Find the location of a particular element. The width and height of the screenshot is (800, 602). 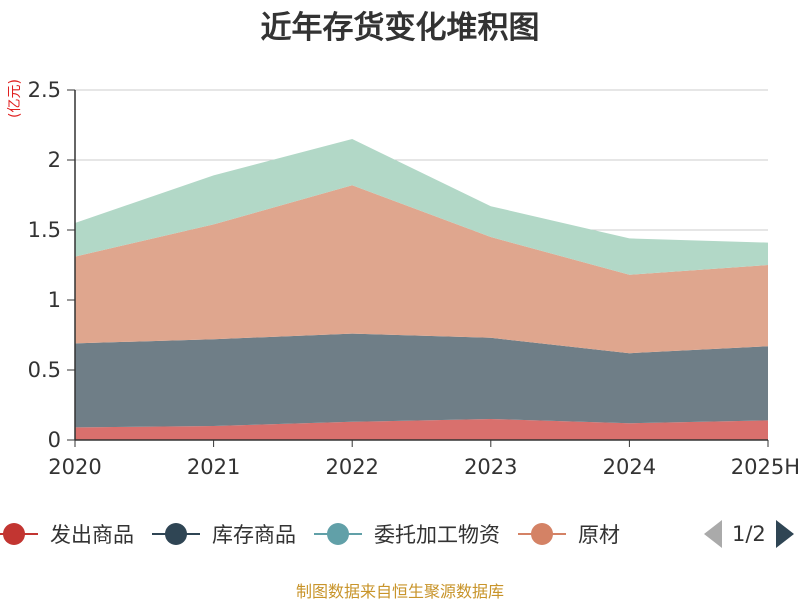

legend-label: 发出商品 is located at coordinates (92, 535).